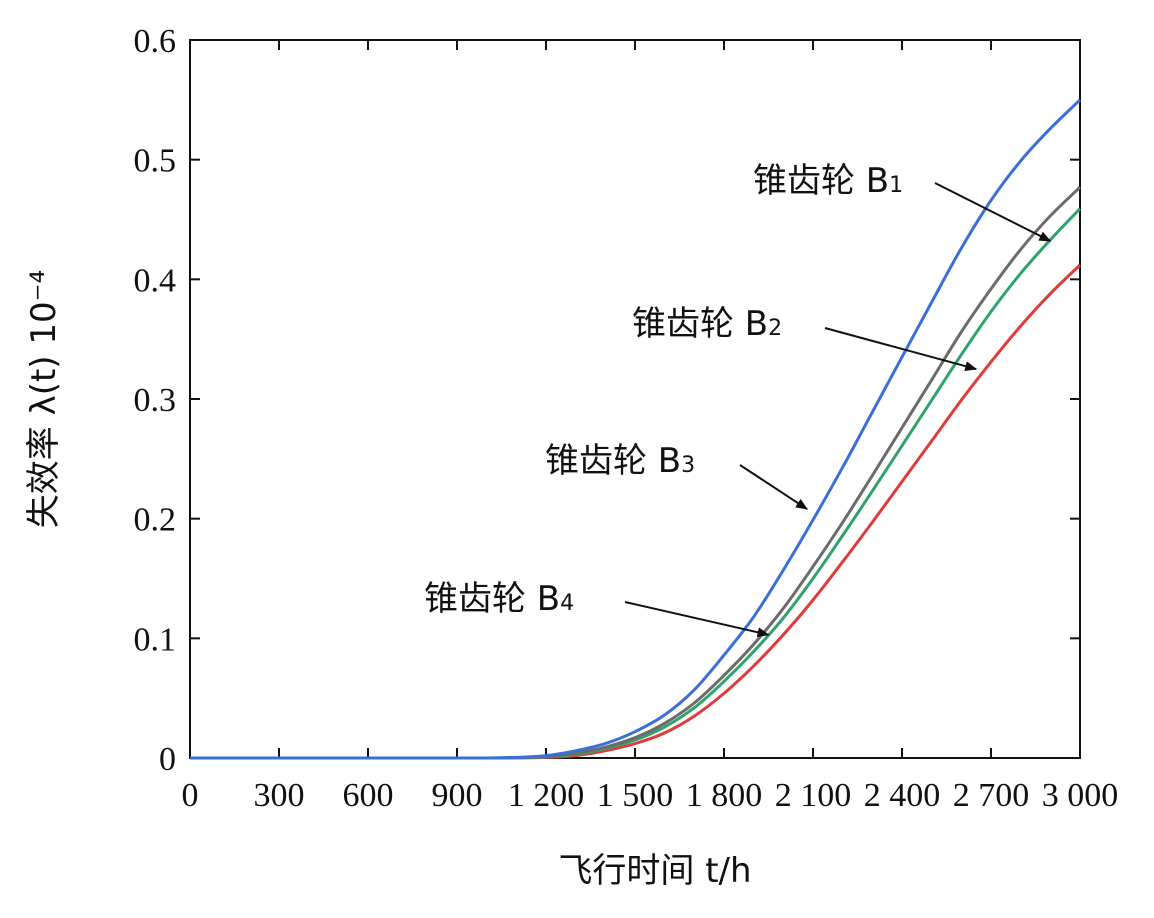  I want to click on y-tick-label: 0.2, so click(155, 520).